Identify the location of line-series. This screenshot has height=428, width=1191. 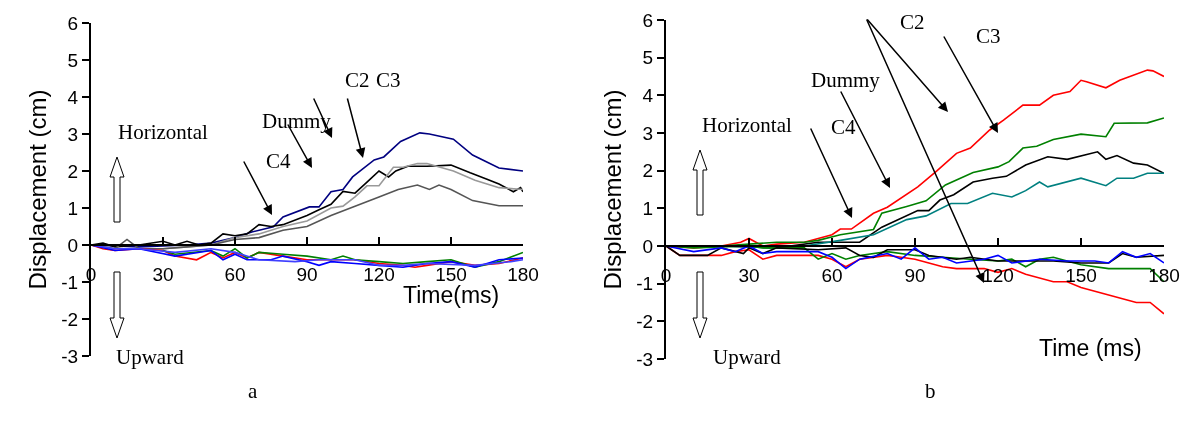
(342, 257).